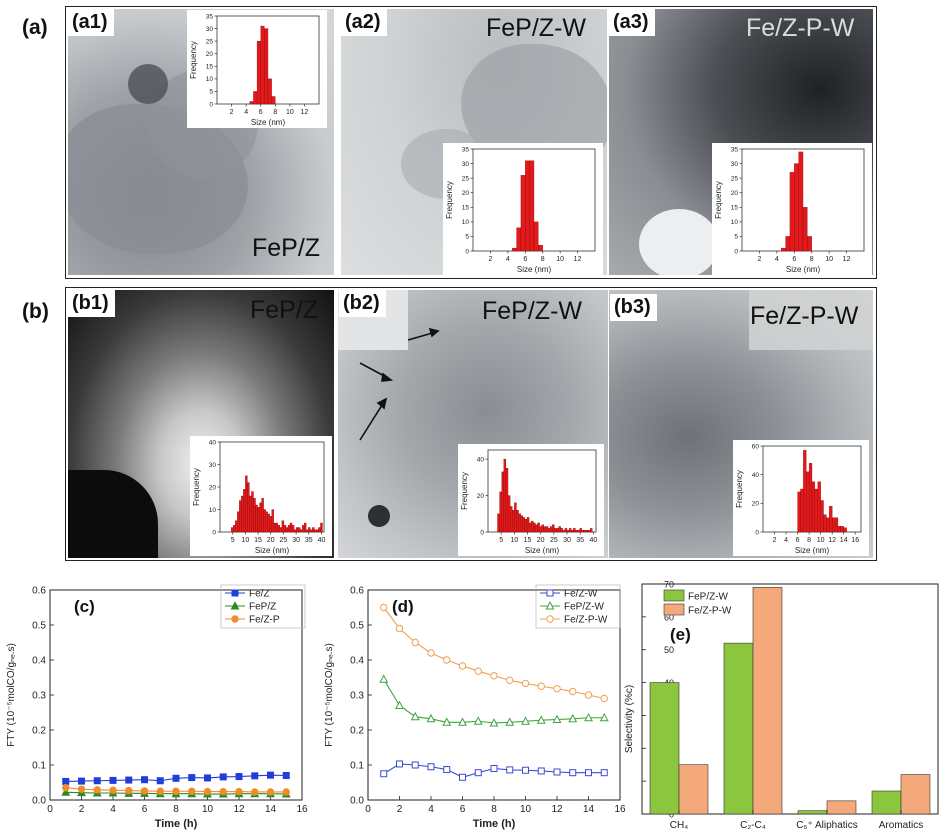 The height and width of the screenshot is (836, 948). I want to click on panel-label: (e), so click(680, 634).